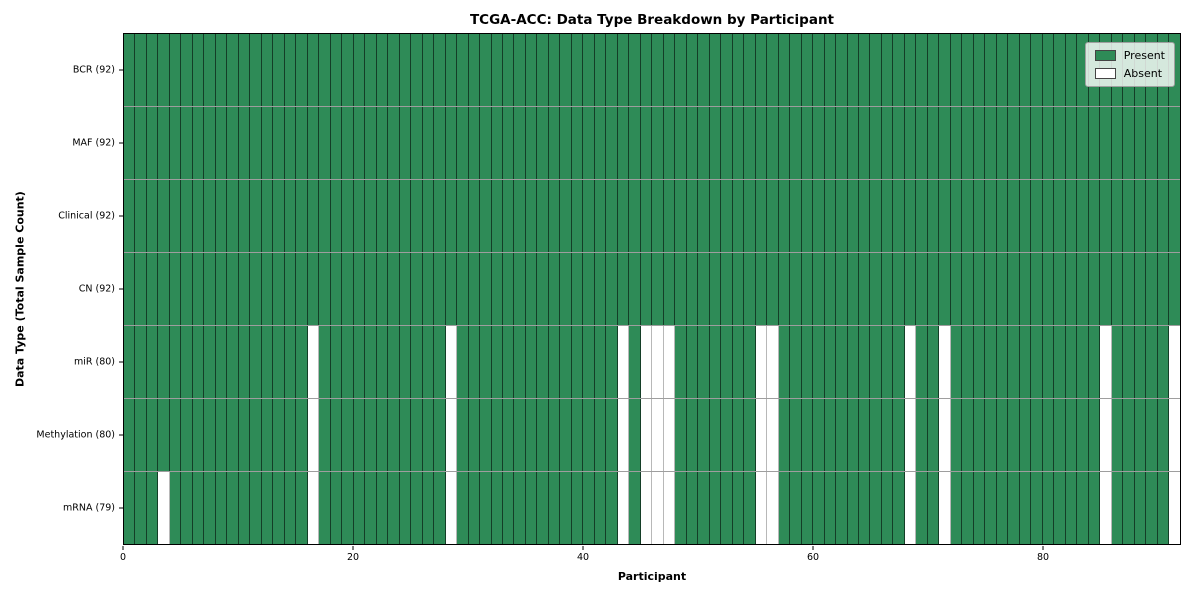 The image size is (1200, 600). What do you see at coordinates (1129, 55) in the screenshot?
I see `legend-item-present: Present` at bounding box center [1129, 55].